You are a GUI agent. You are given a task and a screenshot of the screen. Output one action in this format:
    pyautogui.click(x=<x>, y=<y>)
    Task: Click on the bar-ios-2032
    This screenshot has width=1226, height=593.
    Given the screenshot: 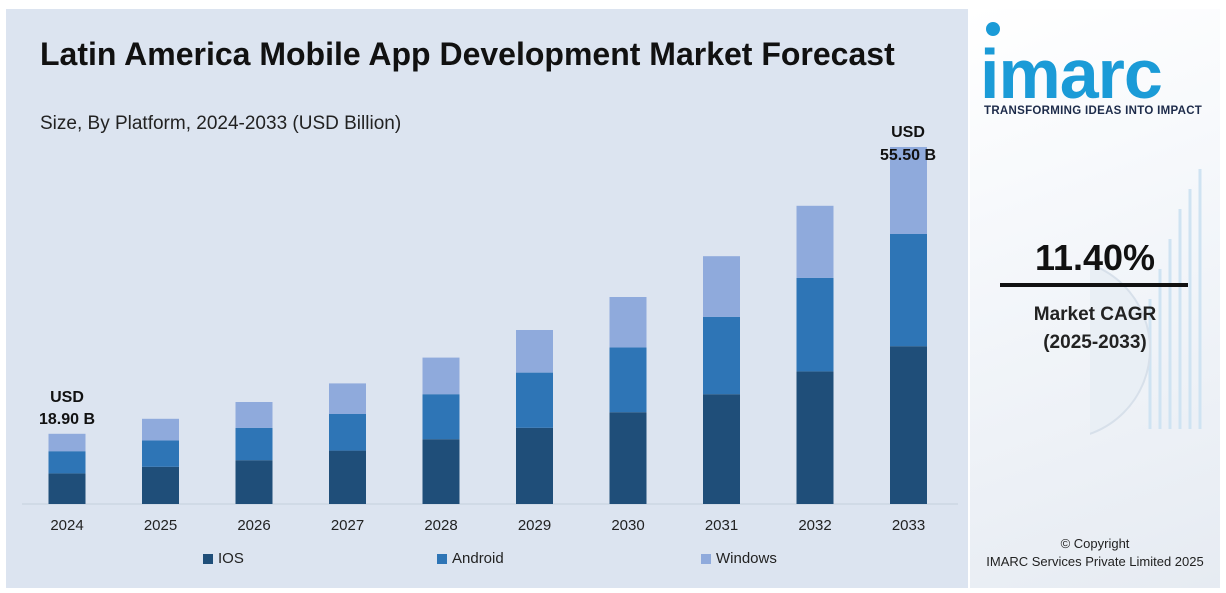 What is the action you would take?
    pyautogui.click(x=815, y=437)
    